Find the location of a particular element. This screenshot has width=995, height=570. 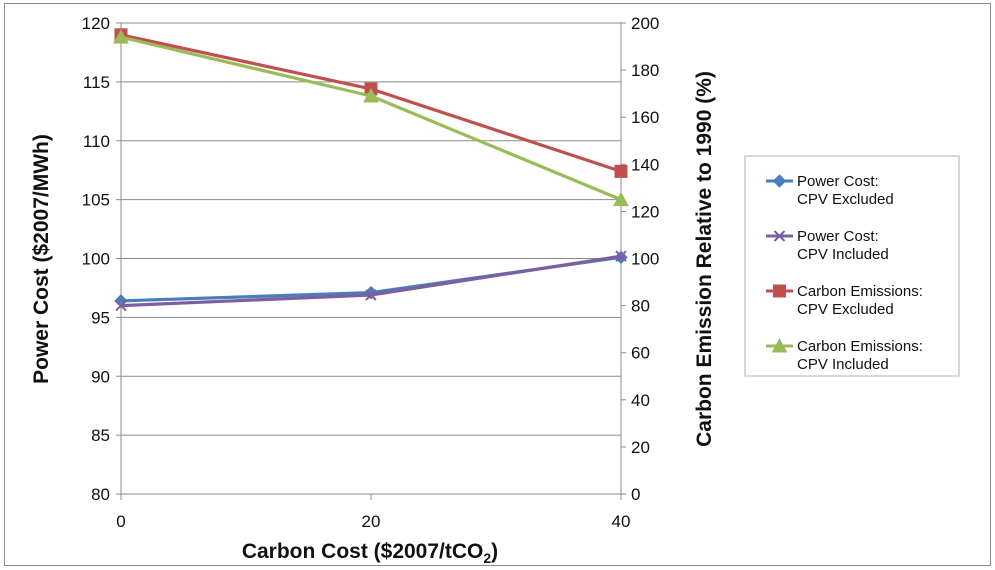

x-axis-title-suffix: ) is located at coordinates (494, 551).